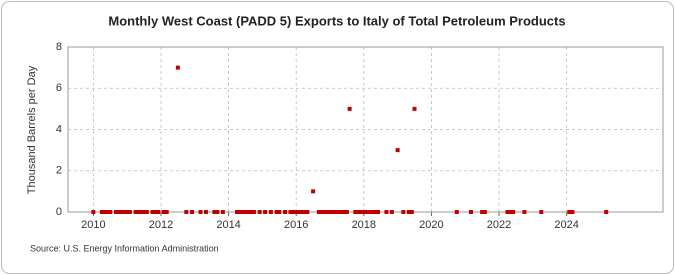 Image resolution: width=675 pixels, height=275 pixels. Describe the element at coordinates (161, 225) in the screenshot. I see `x-tick-label: 2012` at that location.